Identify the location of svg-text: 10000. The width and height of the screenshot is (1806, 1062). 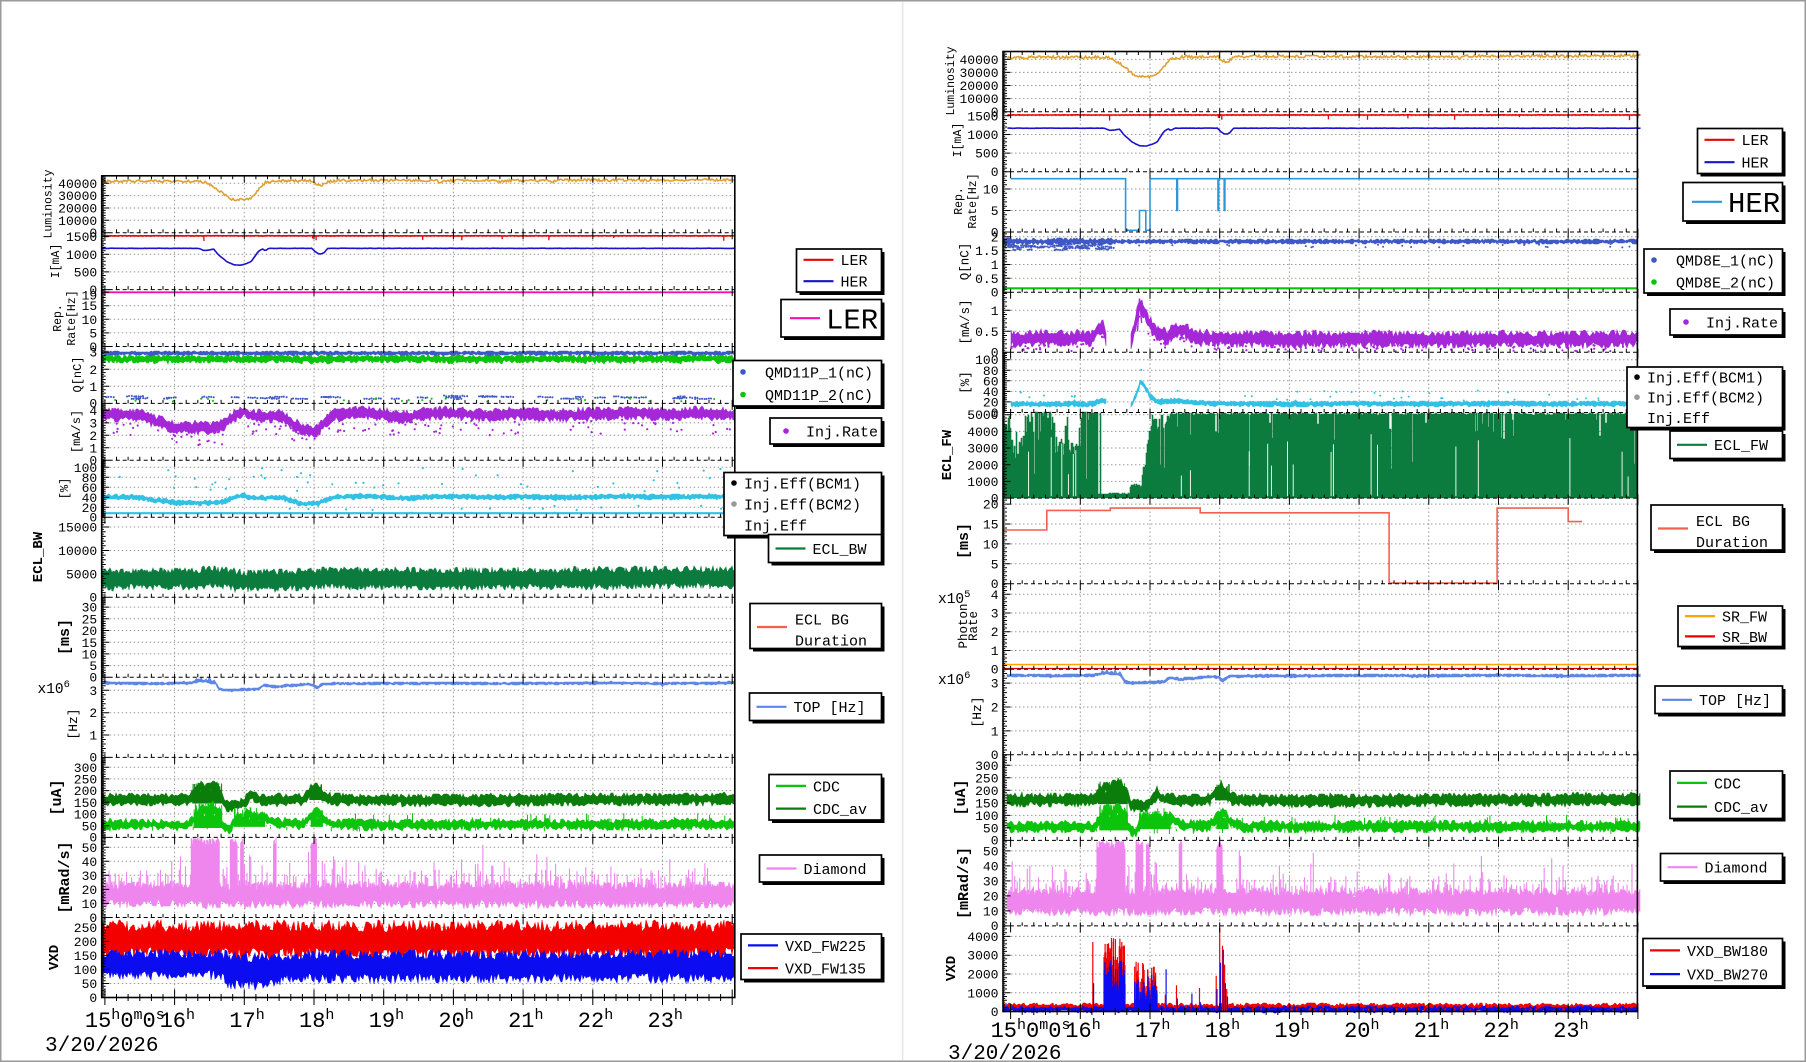
(77, 221).